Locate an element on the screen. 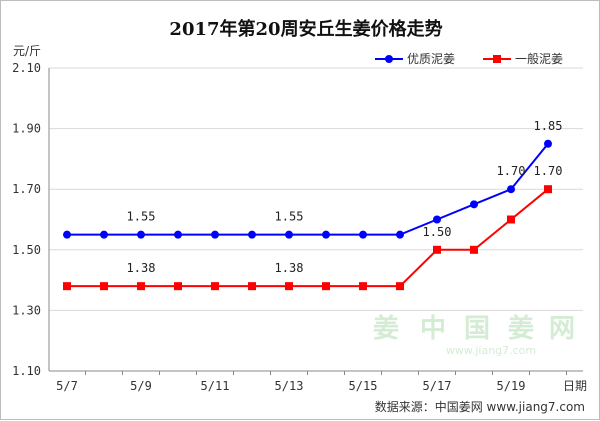  x-tick-label: 5/11 is located at coordinates (215, 386).